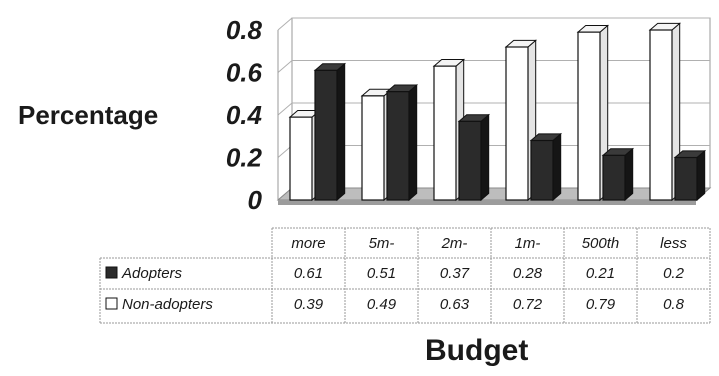 The width and height of the screenshot is (719, 376). Describe the element at coordinates (382, 304) in the screenshot. I see `data-table-cell: 0.49` at that location.